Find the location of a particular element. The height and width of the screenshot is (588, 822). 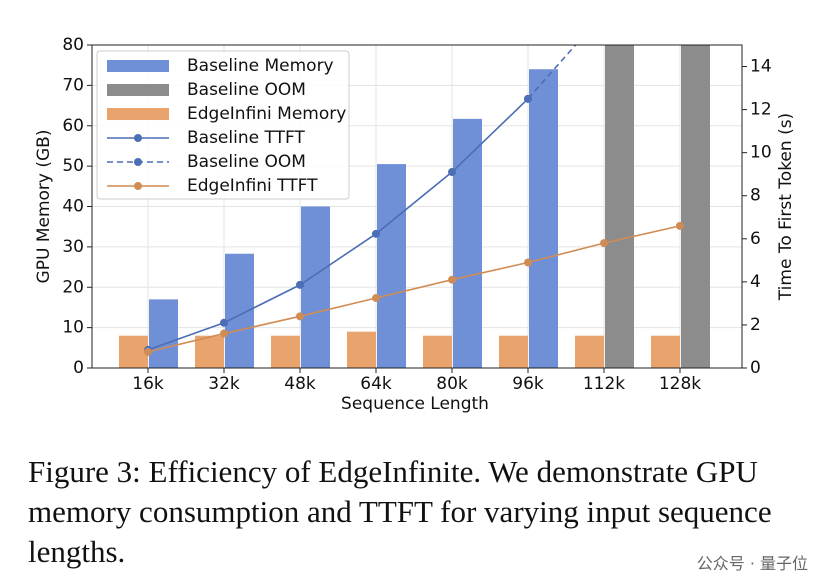

y2-axis-label: Time To First Token (s) is located at coordinates (786, 207).